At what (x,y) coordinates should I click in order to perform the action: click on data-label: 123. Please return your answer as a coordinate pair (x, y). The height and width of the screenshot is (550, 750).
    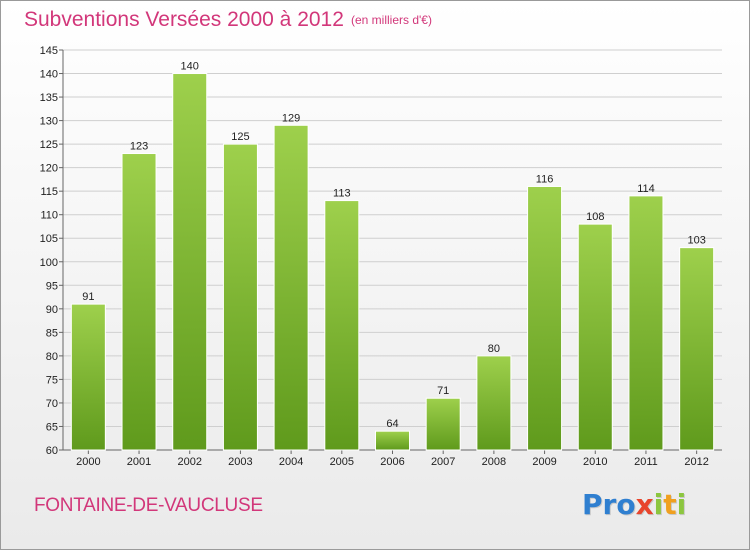
    Looking at the image, I should click on (139, 147).